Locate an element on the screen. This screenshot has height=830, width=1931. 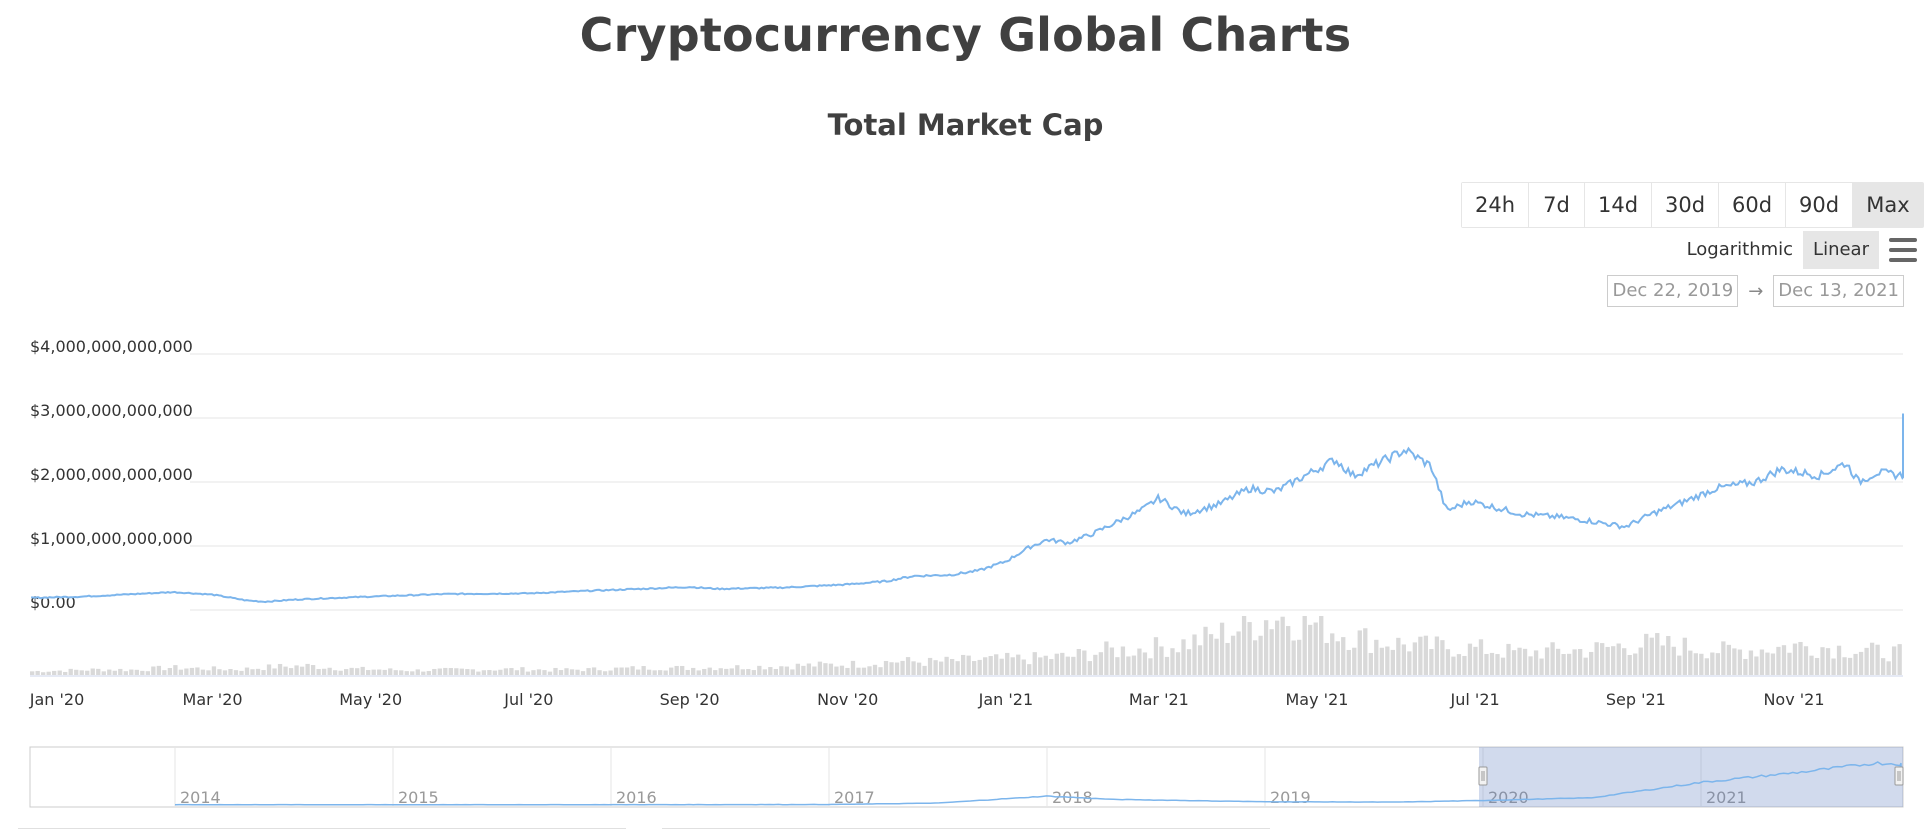
scale-logarithmic-button: Logarithmic is located at coordinates (1740, 249).